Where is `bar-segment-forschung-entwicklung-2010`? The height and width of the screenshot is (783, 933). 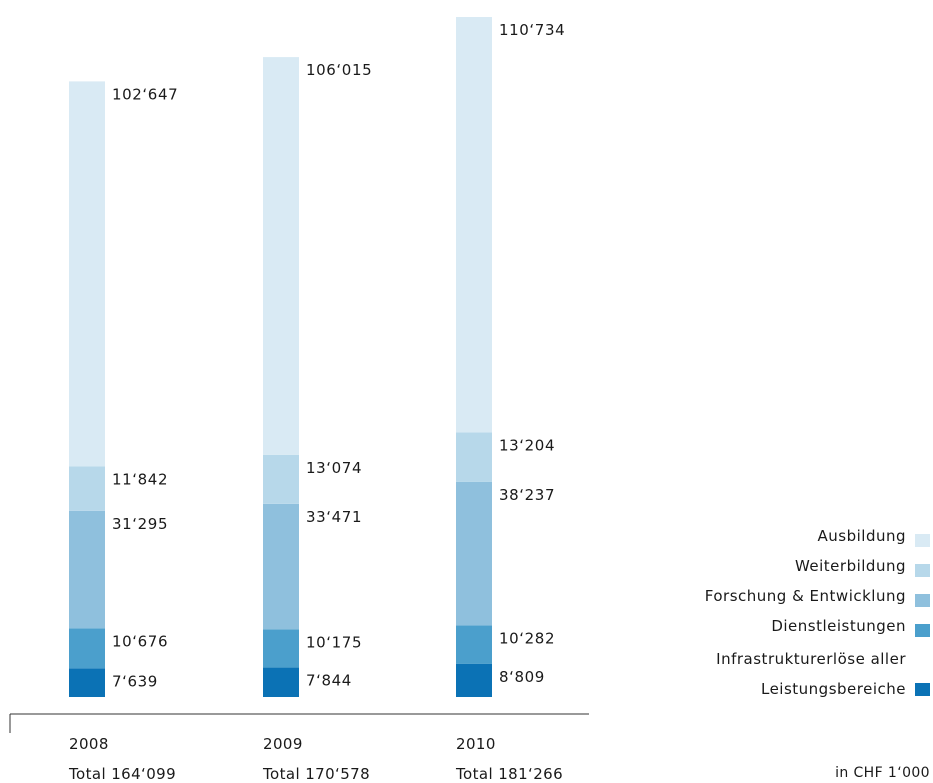
bar-segment-forschung-entwicklung-2010 is located at coordinates (474, 553).